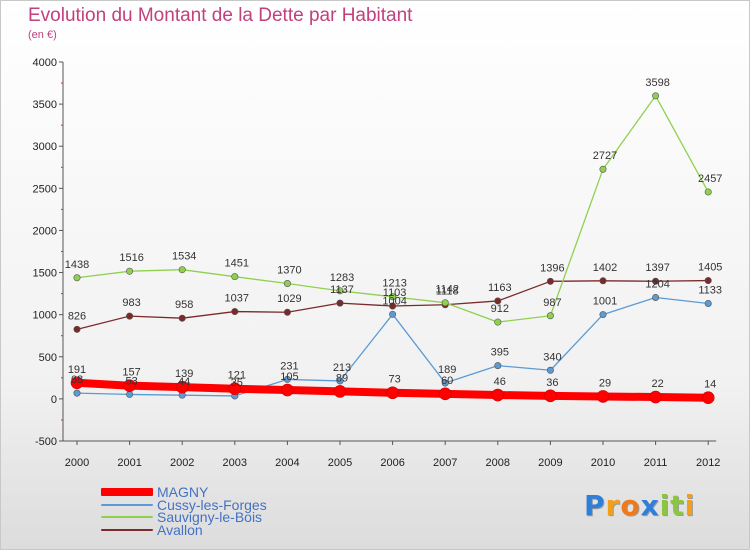 The width and height of the screenshot is (750, 550). Describe the element at coordinates (498, 463) in the screenshot. I see `x-tick-label: 2008` at that location.